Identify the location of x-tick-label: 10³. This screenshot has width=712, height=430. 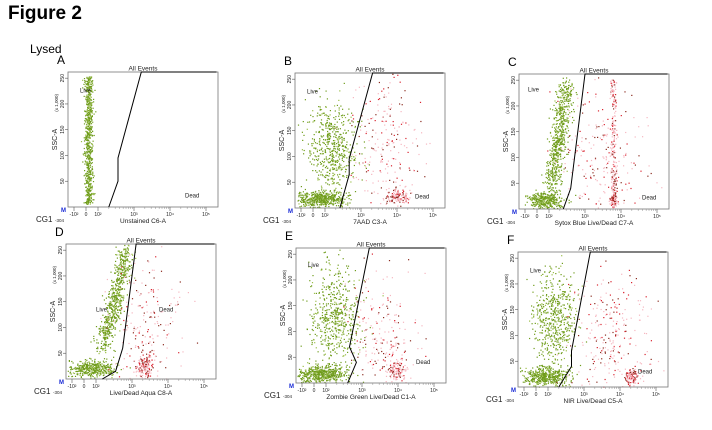
(585, 217).